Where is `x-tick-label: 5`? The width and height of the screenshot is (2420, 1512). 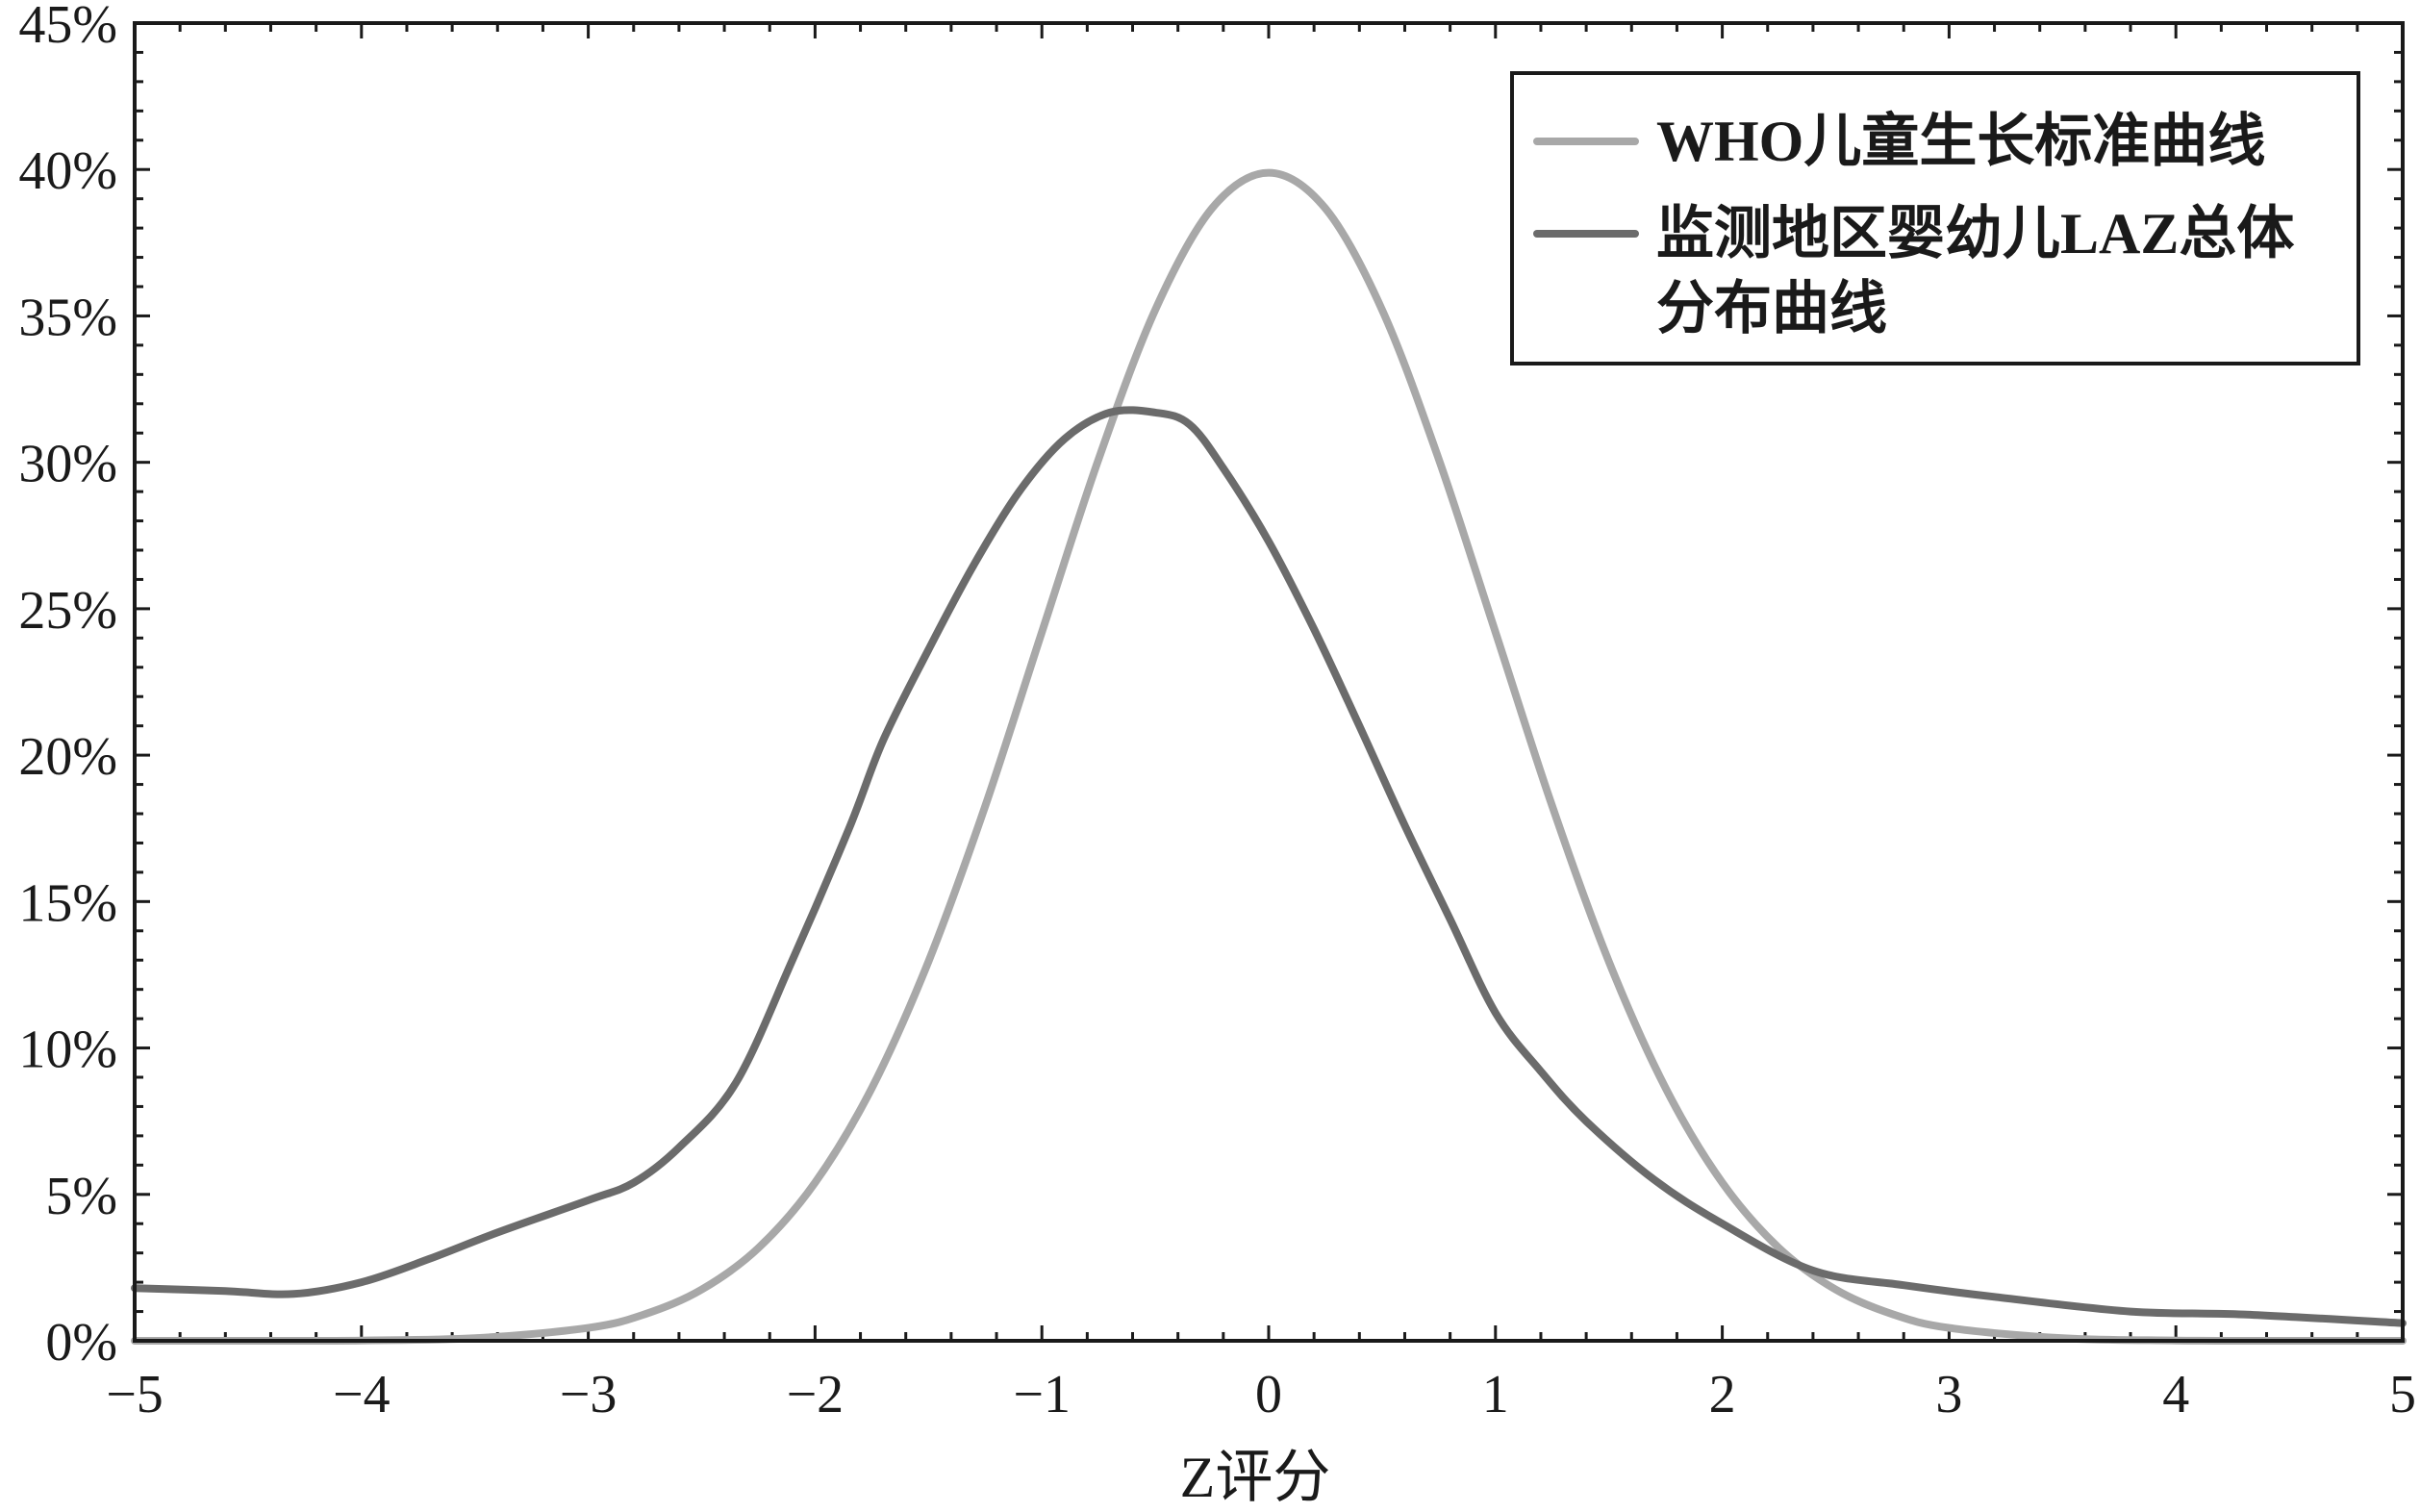 x-tick-label: 5 is located at coordinates (2402, 1395).